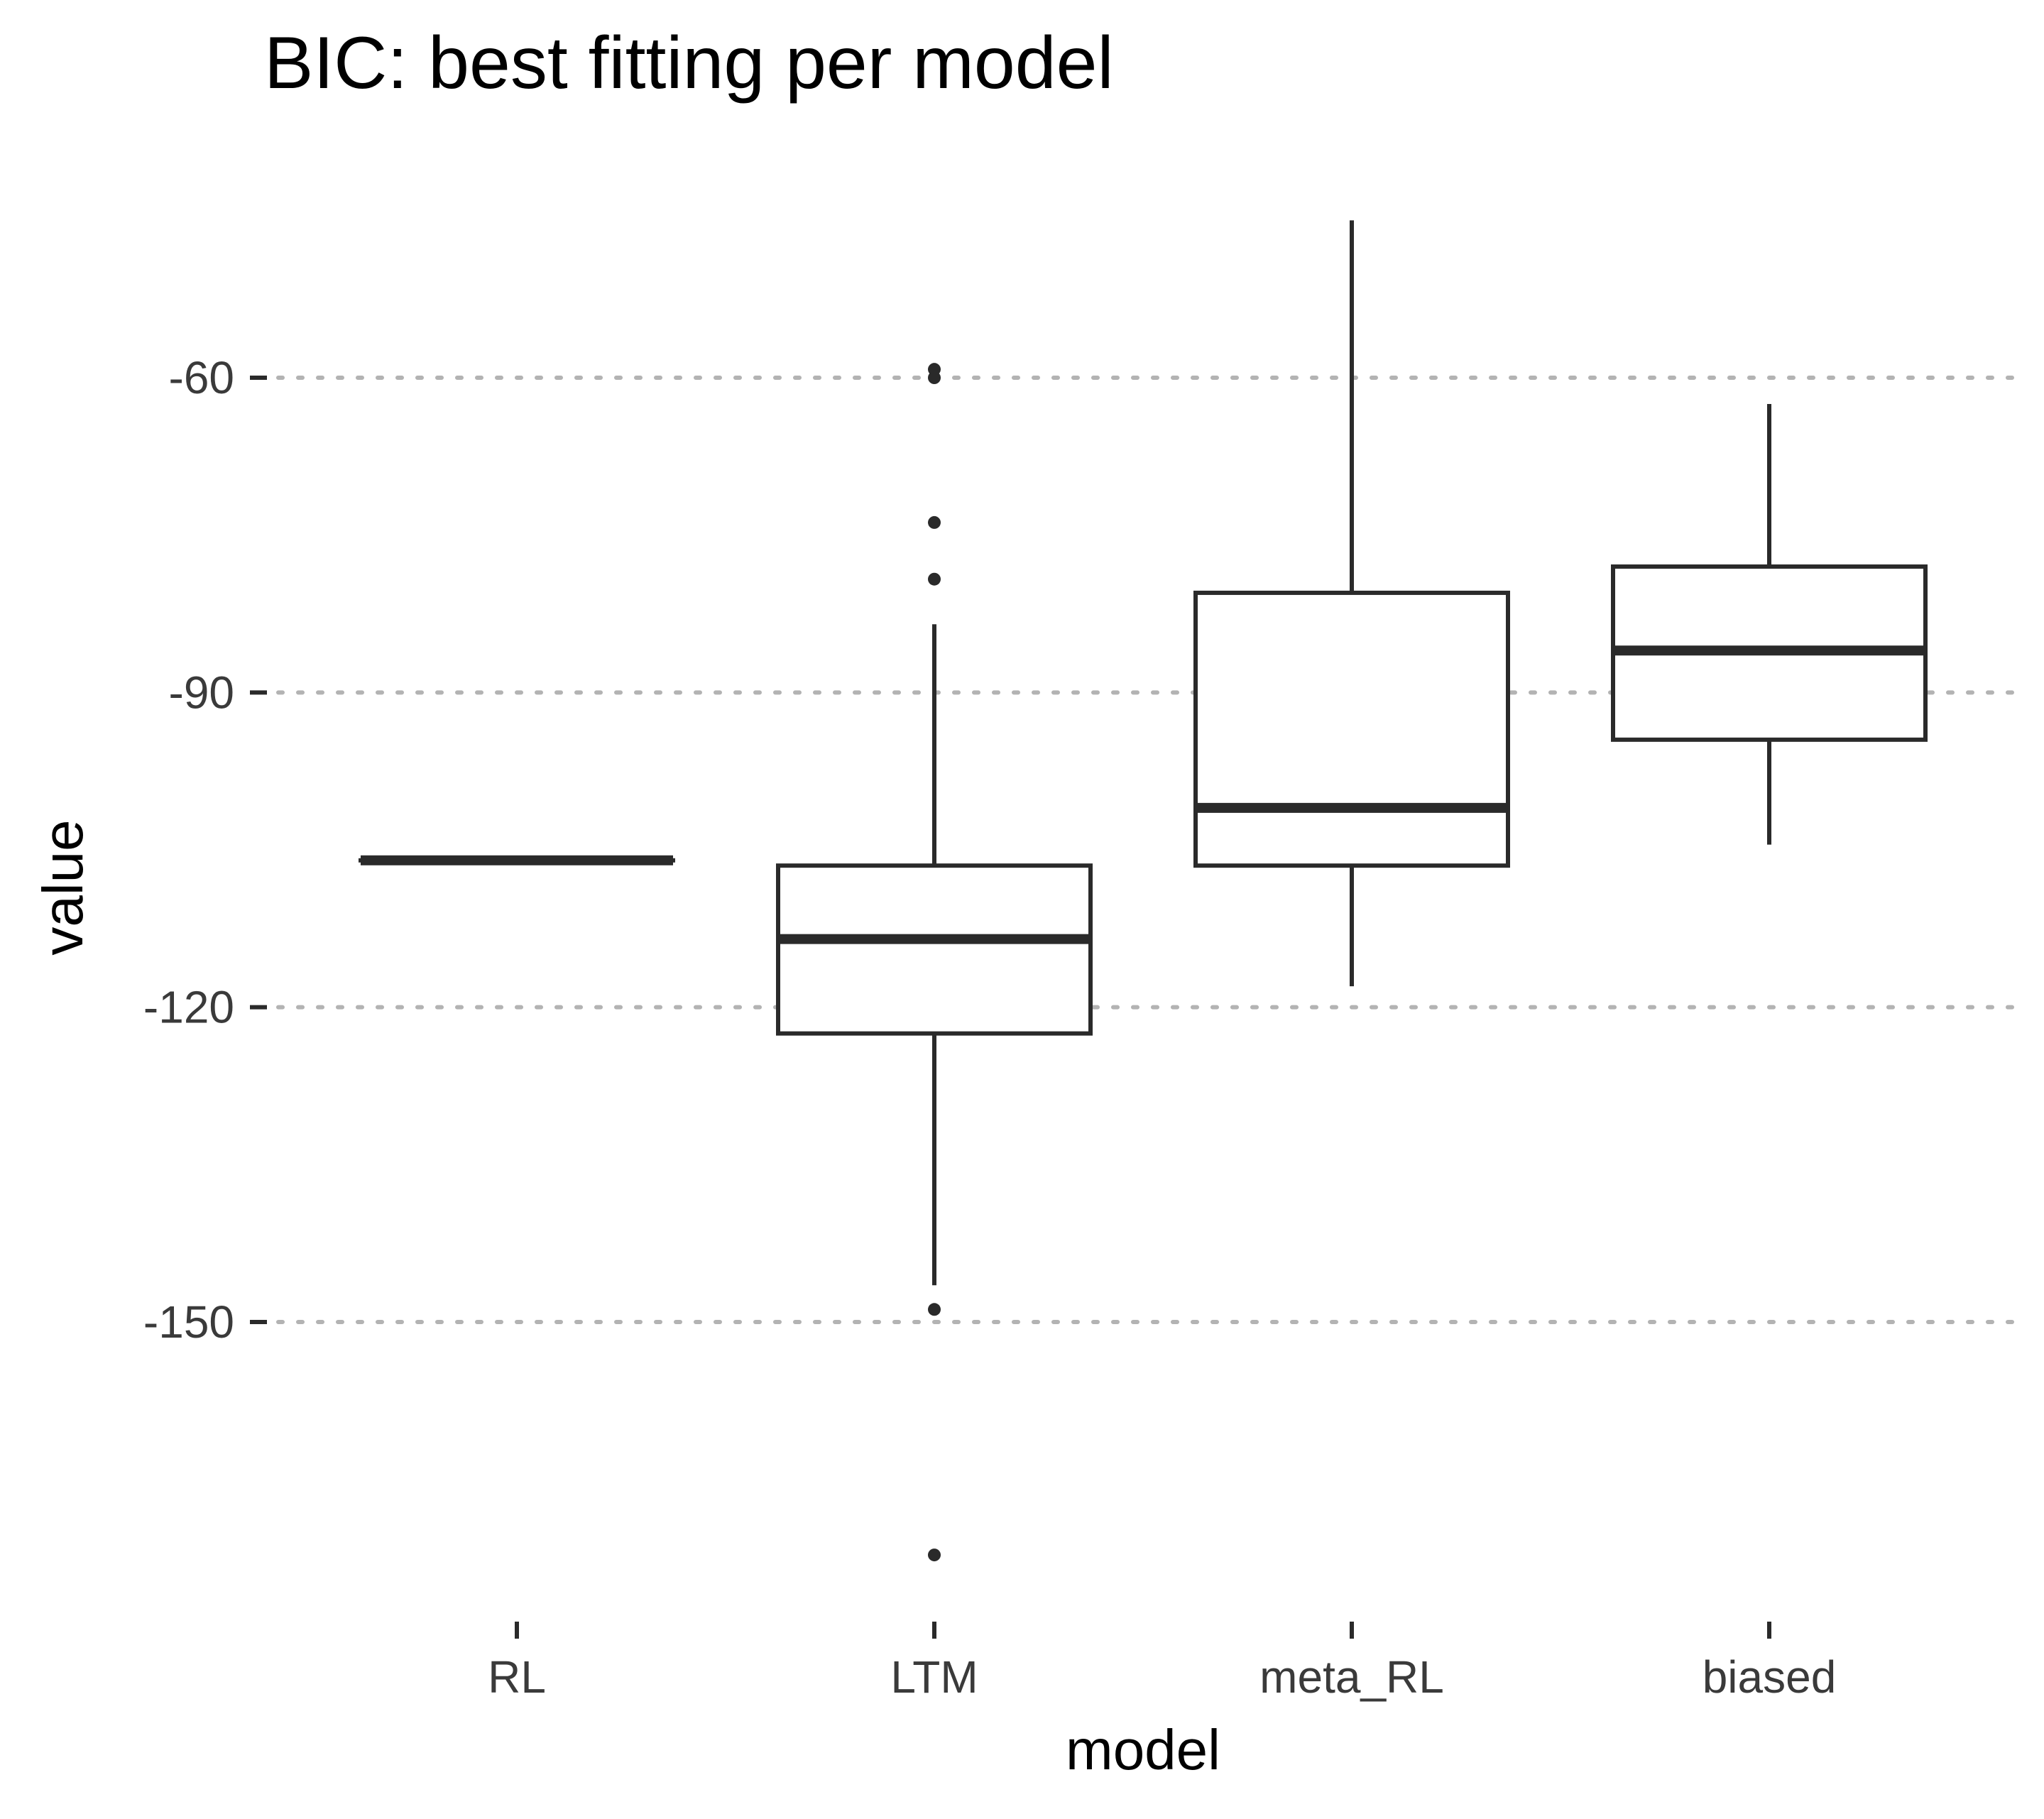 The width and height of the screenshot is (2044, 1819). Describe the element at coordinates (1351, 1677) in the screenshot. I see `x-tick-label: meta_RL` at that location.